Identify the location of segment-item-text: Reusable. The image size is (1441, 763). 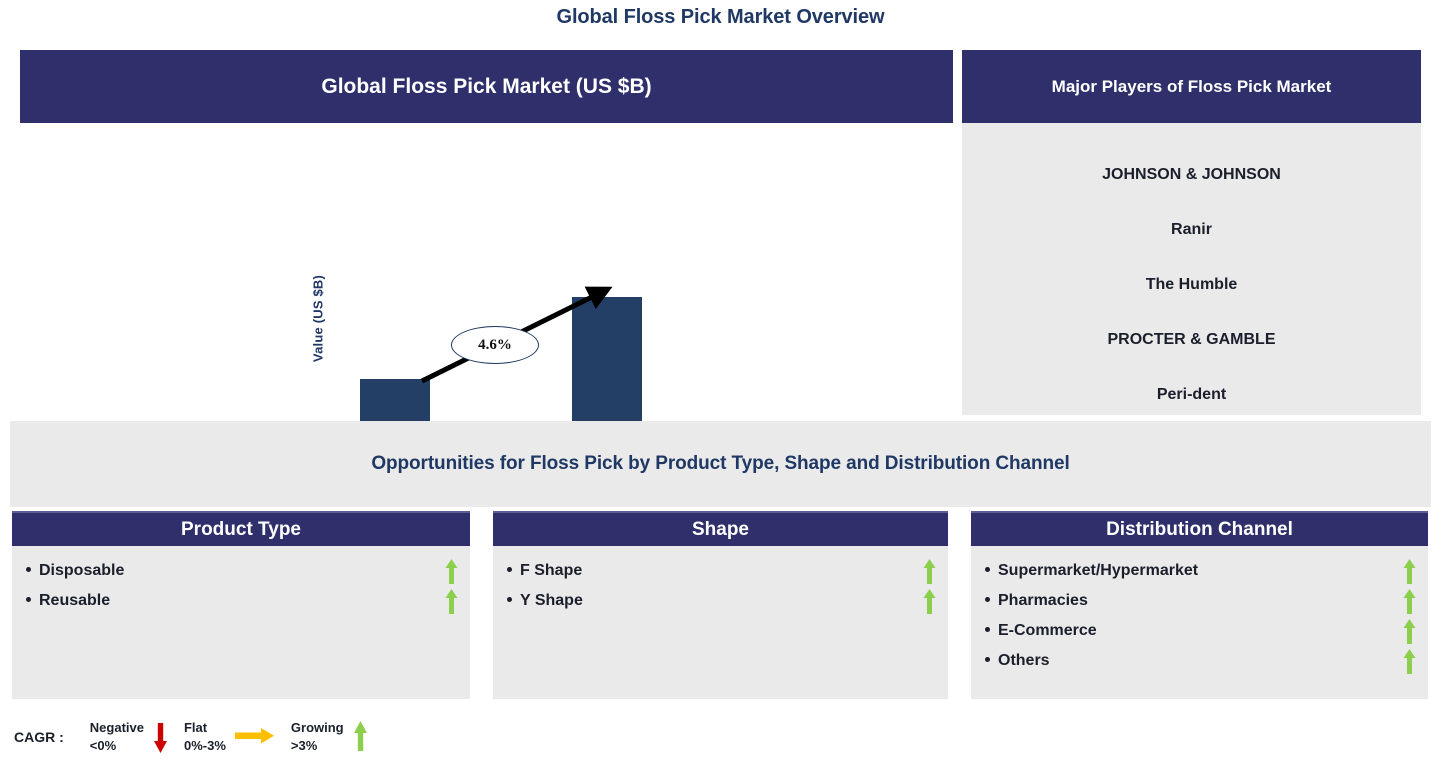
(66, 601).